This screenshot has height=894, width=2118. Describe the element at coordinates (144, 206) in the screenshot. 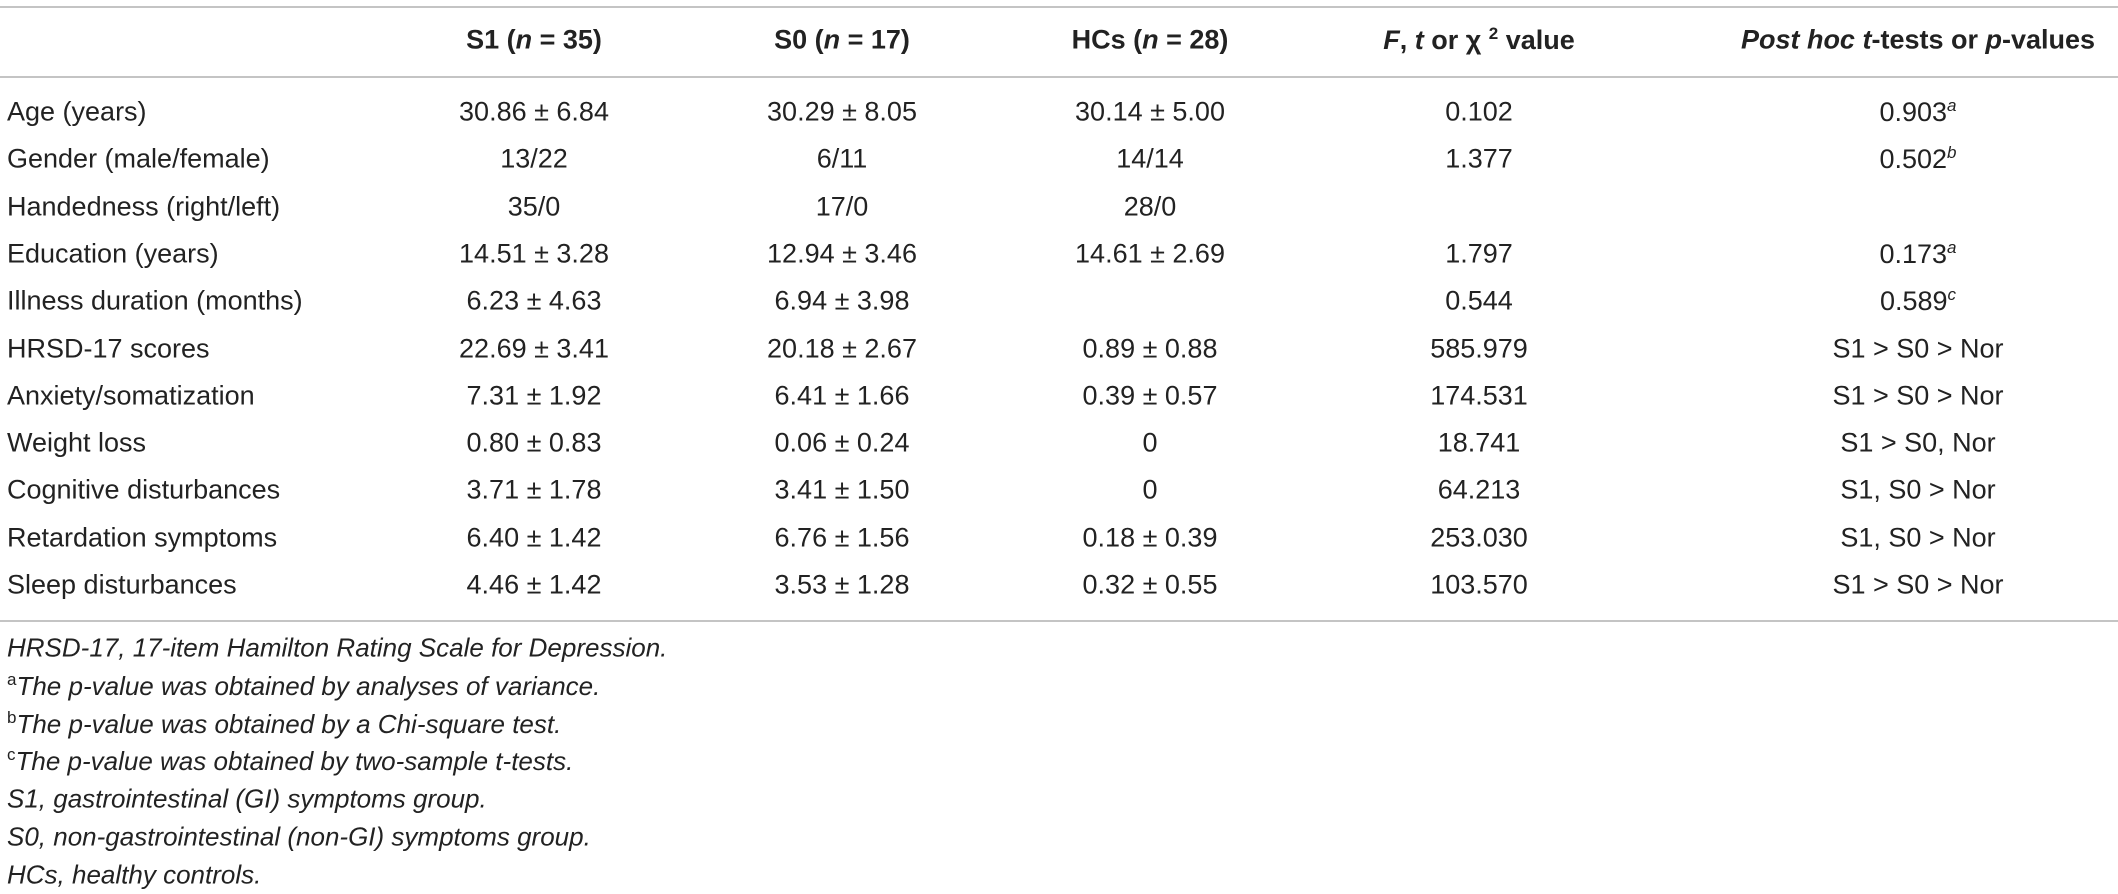

I see `row-label: Handedness (right/left)` at that location.